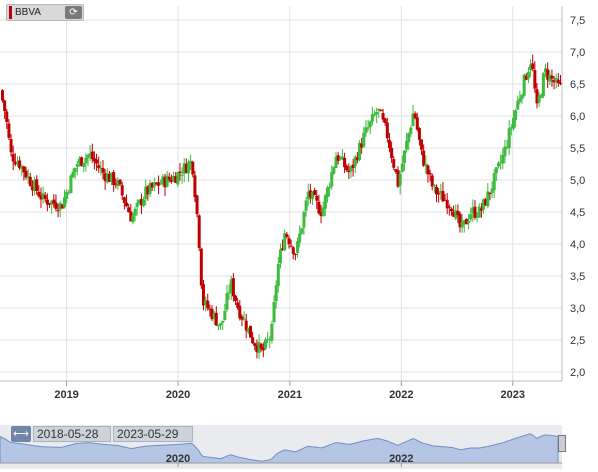 This screenshot has width=598, height=472. I want to click on refresh-icon: ⟳, so click(73, 12).